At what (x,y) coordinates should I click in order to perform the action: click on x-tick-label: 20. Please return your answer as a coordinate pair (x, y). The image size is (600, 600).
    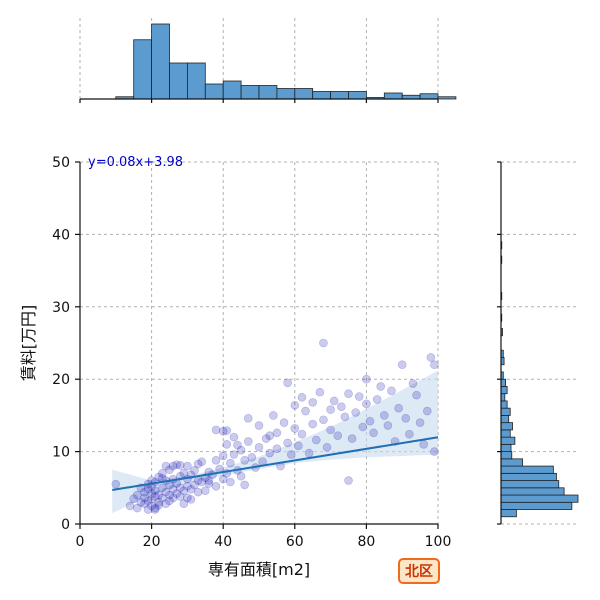
    Looking at the image, I should click on (152, 542).